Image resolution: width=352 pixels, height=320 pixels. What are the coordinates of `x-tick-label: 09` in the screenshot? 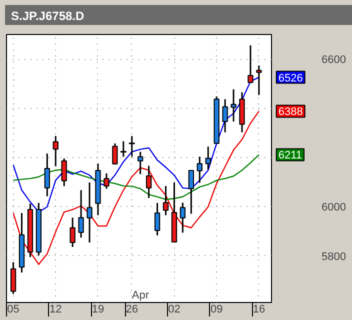 It's located at (216, 310).